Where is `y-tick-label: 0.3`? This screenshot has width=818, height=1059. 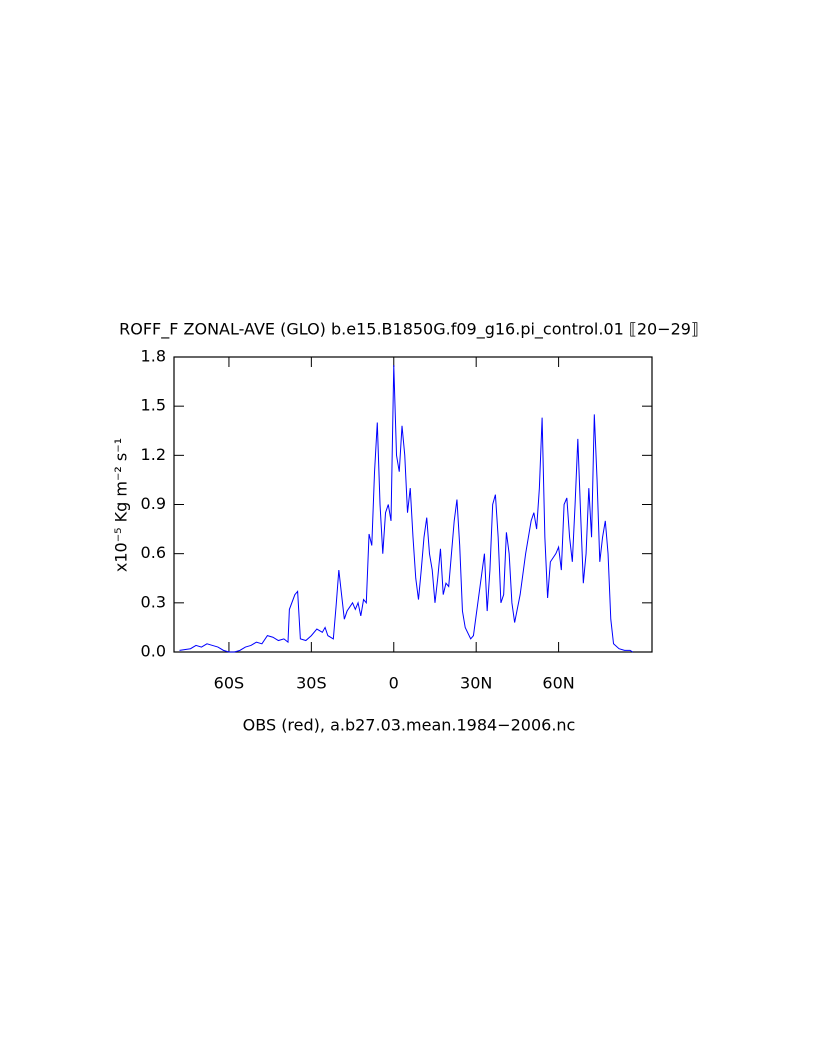
y-tick-label: 0.3 is located at coordinates (153, 601).